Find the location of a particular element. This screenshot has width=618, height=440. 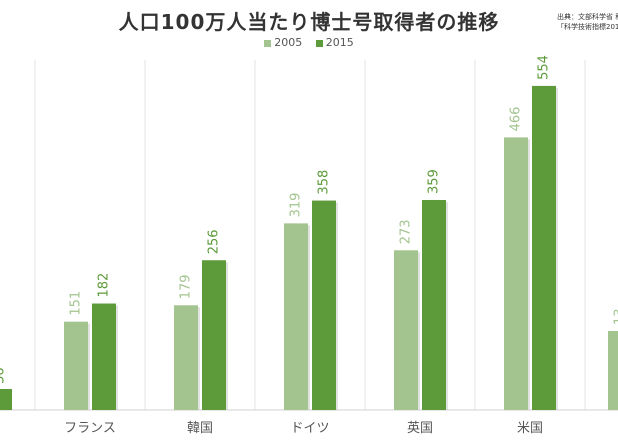

data-label-2005-ドイツ: 319 is located at coordinates (296, 205).